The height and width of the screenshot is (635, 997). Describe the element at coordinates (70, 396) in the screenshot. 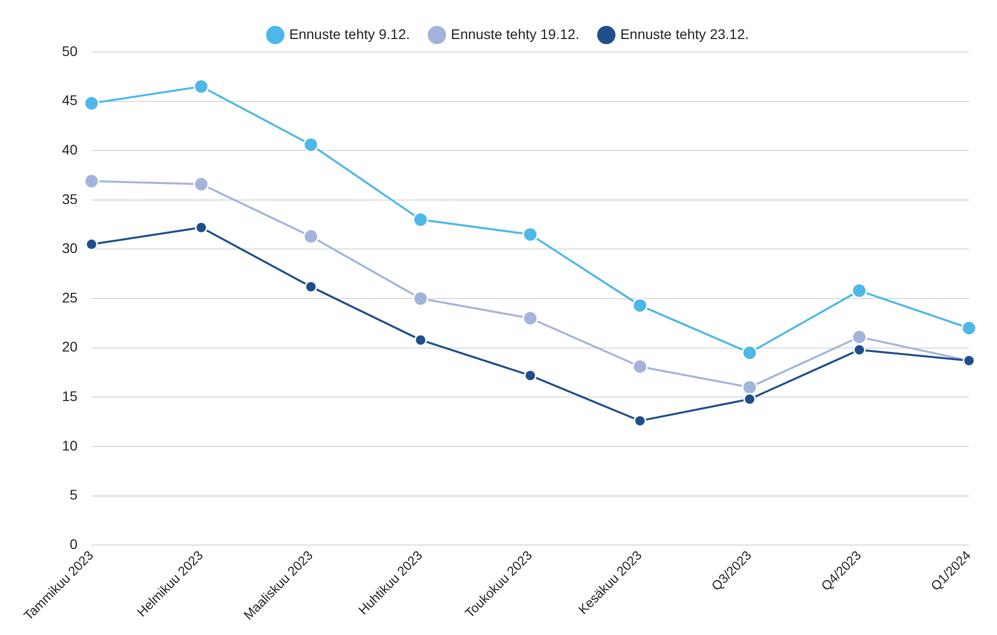

I see `y-tick-label: 15` at that location.